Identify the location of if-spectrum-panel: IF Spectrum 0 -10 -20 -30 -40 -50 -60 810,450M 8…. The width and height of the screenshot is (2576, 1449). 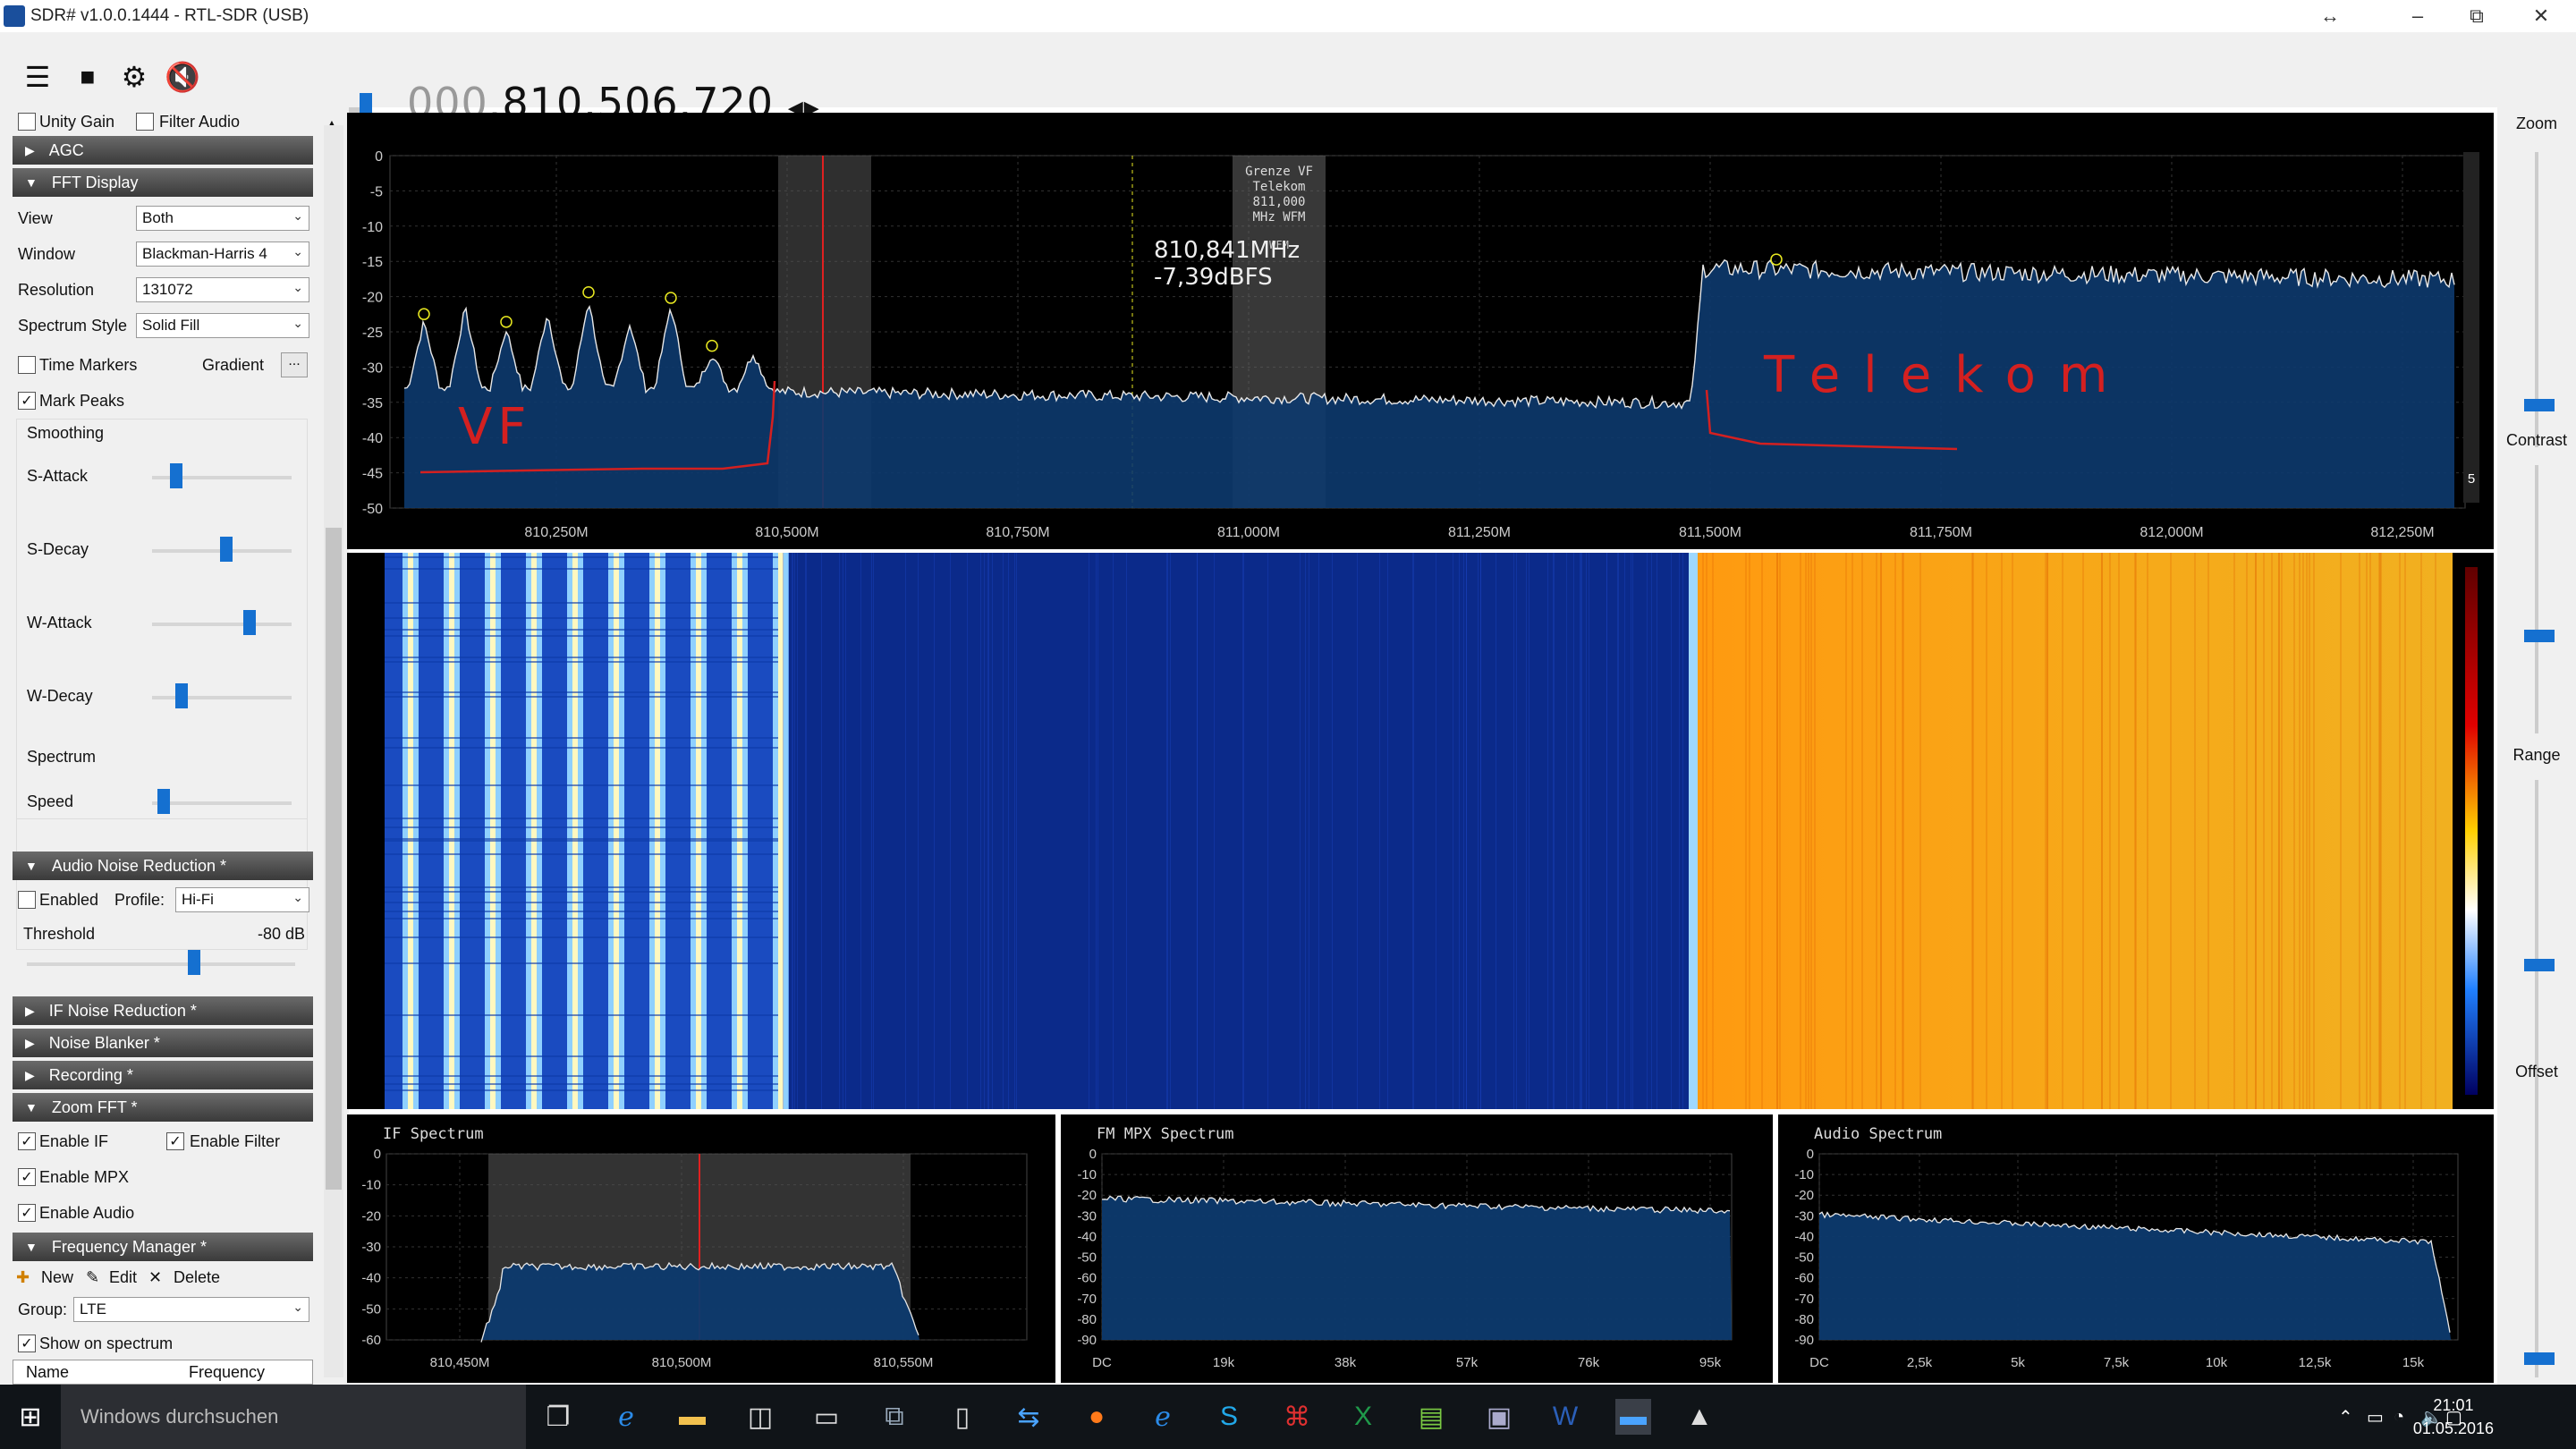
(701, 1248).